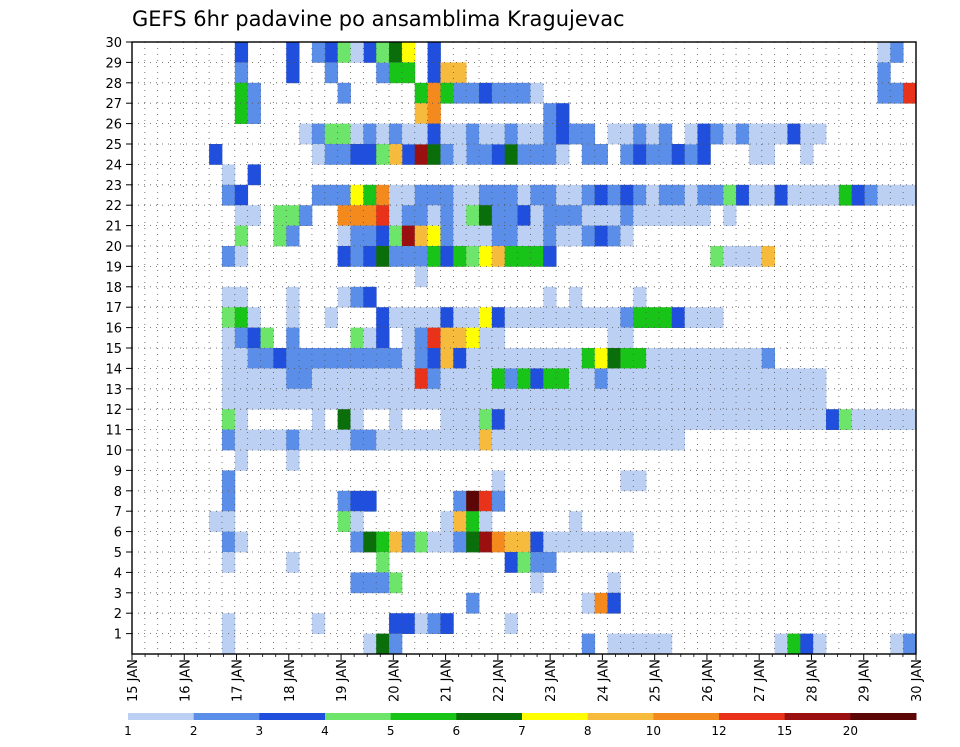 This screenshot has height=747, width=960. I want to click on y-tick-label: 19, so click(113, 267).